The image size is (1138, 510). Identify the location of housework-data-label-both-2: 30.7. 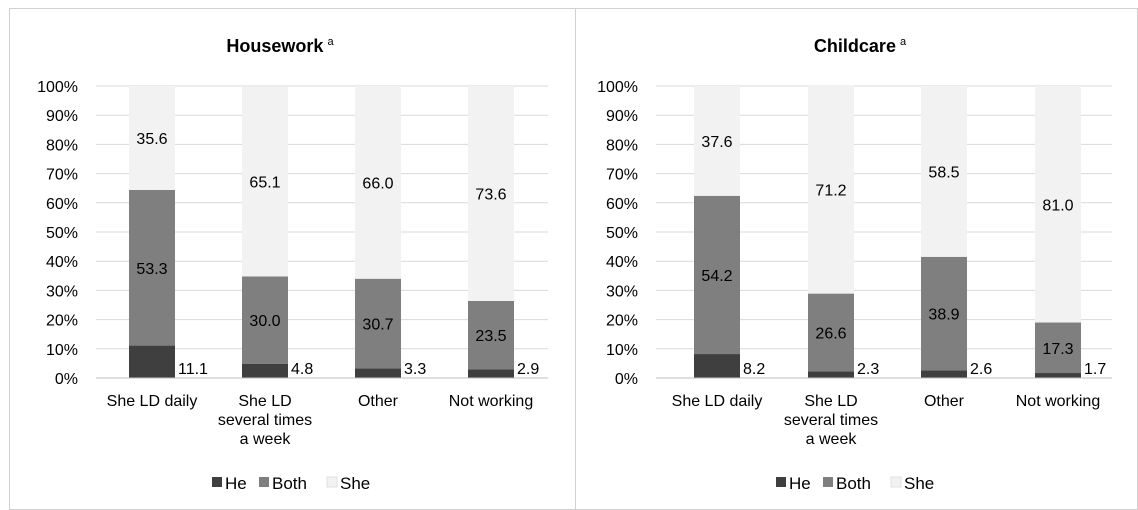
(377, 325).